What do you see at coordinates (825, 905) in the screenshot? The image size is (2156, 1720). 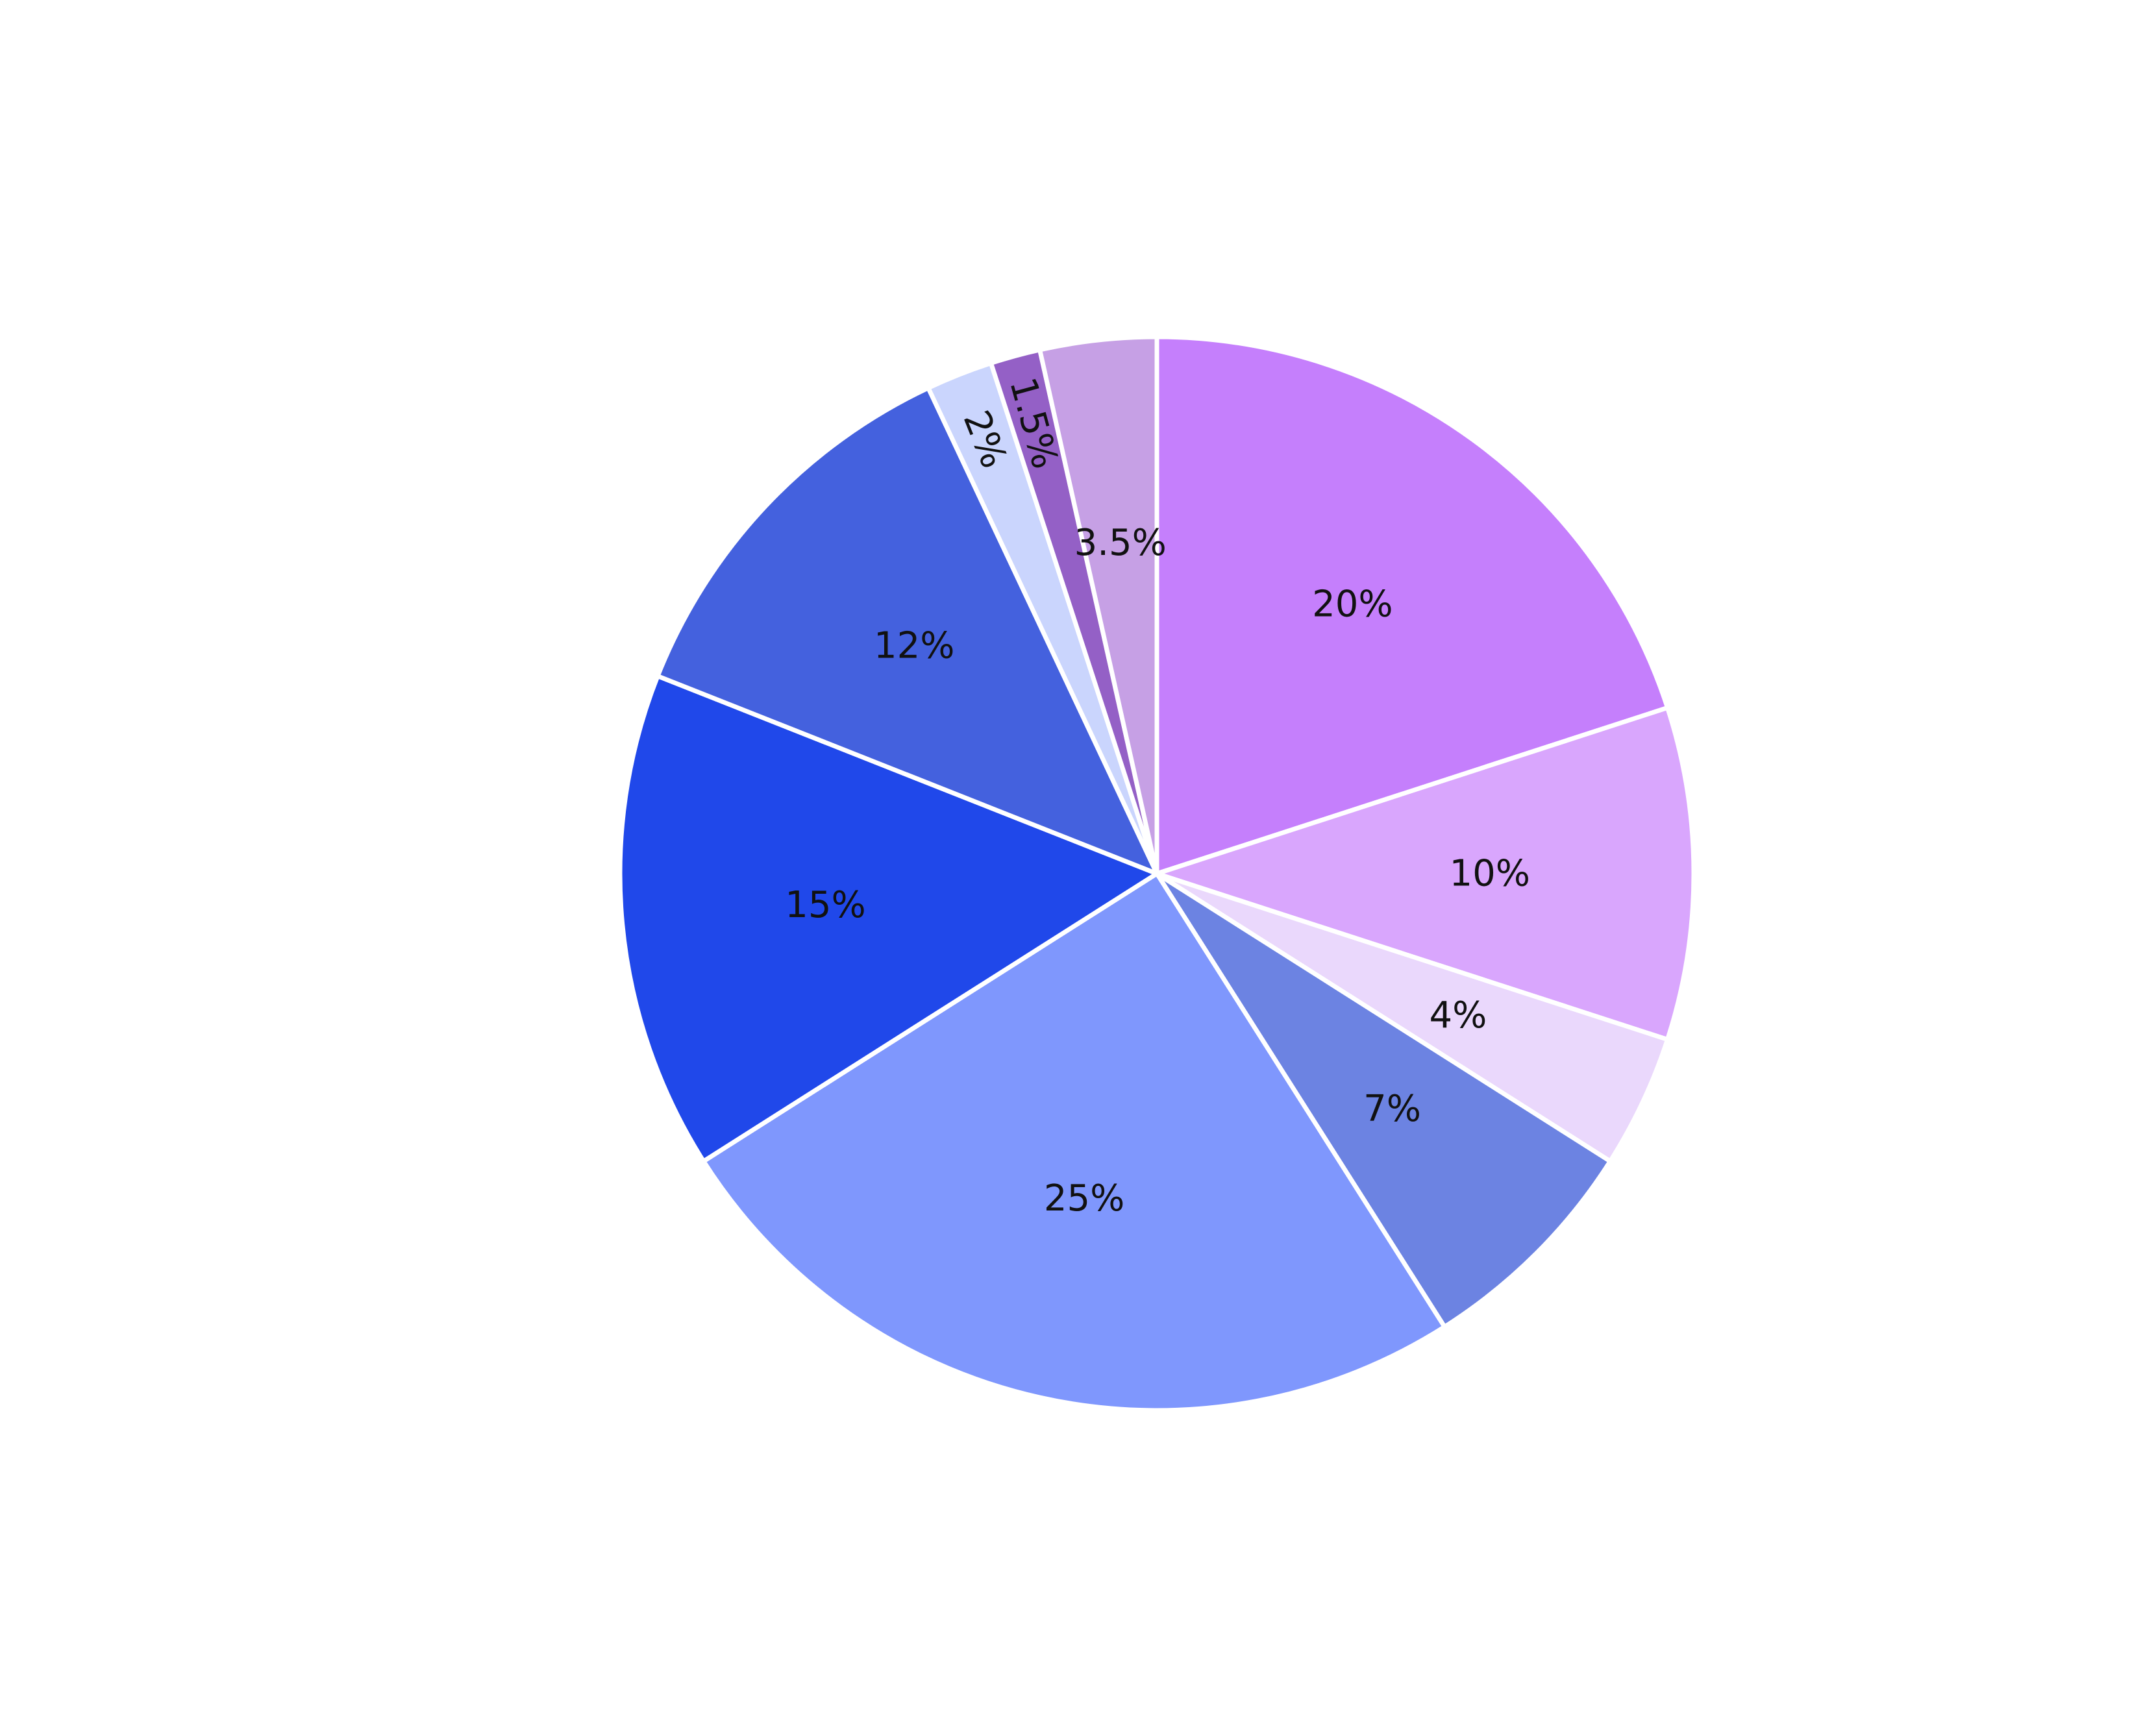 I see `pie-slice-label-6: 15%` at bounding box center [825, 905].